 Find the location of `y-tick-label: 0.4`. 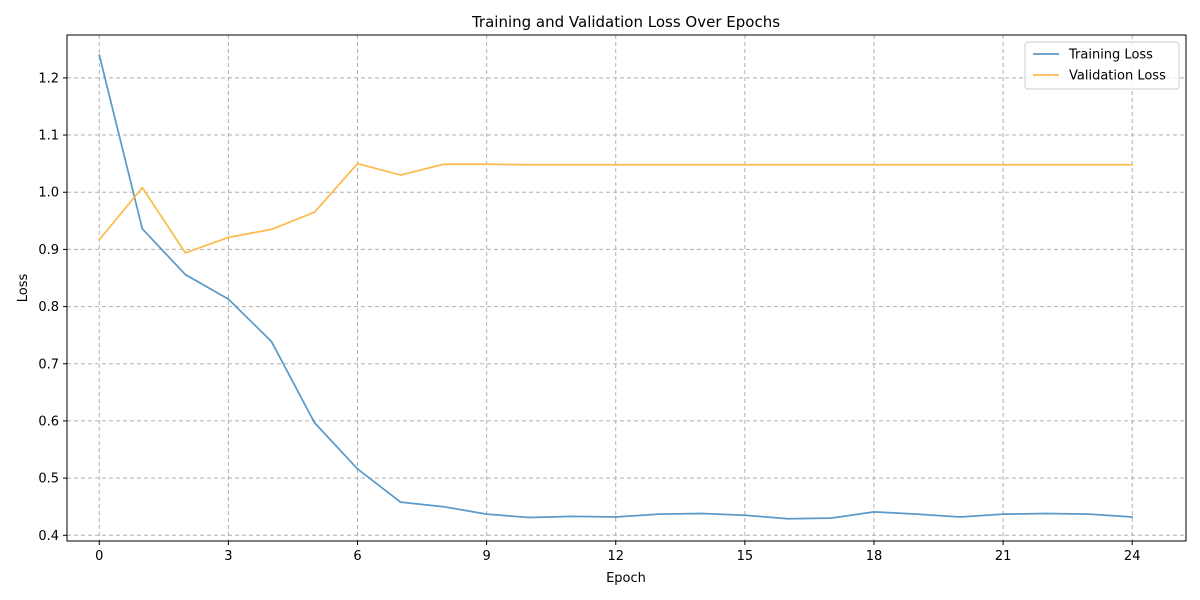

y-tick-label: 0.4 is located at coordinates (48, 536).